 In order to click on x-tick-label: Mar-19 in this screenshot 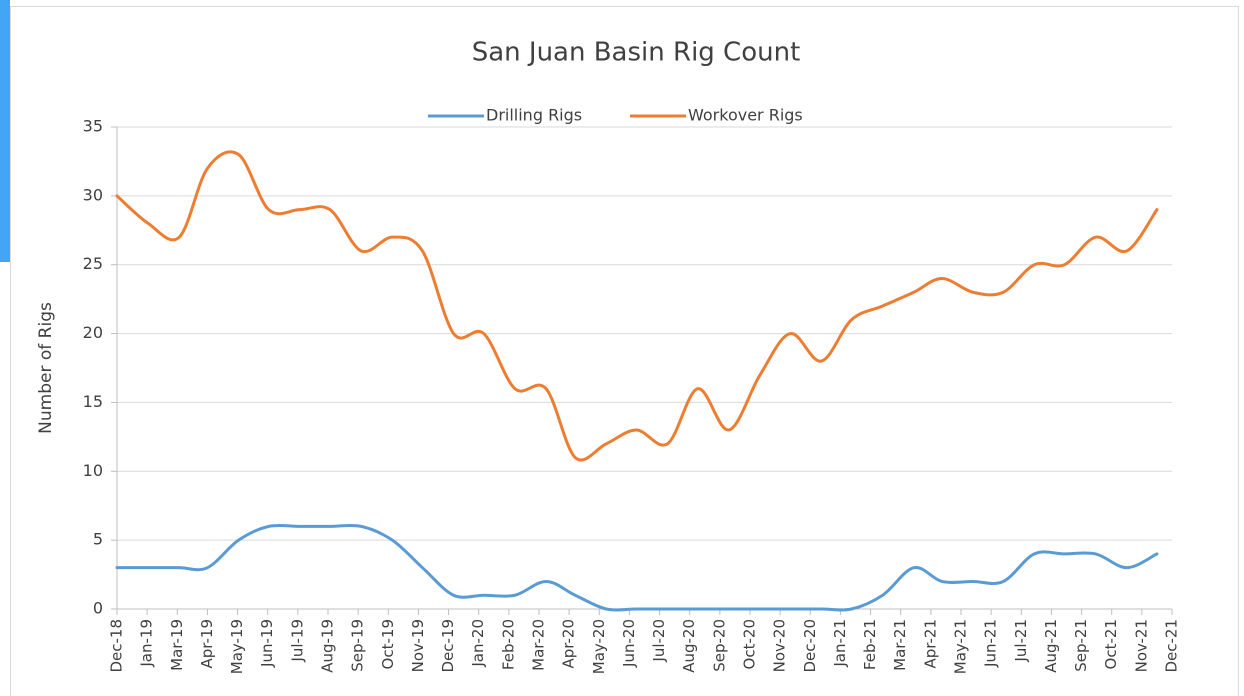, I will do `click(177, 645)`.